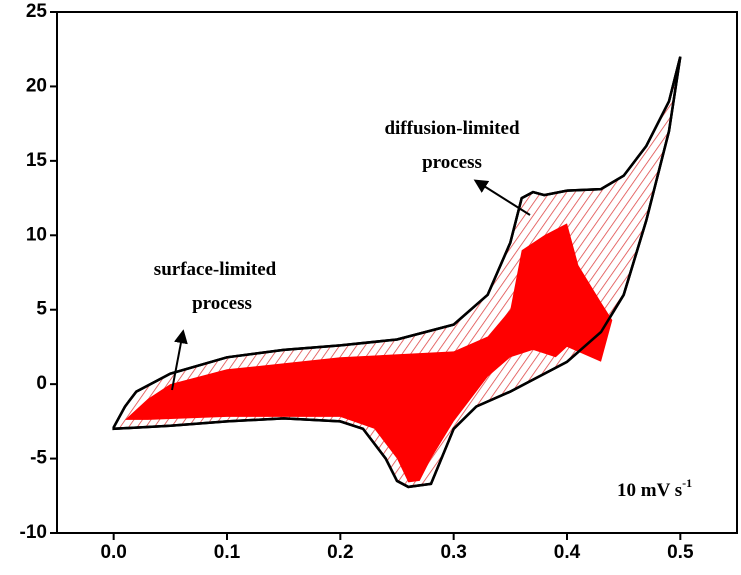  Describe the element at coordinates (452, 128) in the screenshot. I see `annotation: diffusion-limited` at that location.